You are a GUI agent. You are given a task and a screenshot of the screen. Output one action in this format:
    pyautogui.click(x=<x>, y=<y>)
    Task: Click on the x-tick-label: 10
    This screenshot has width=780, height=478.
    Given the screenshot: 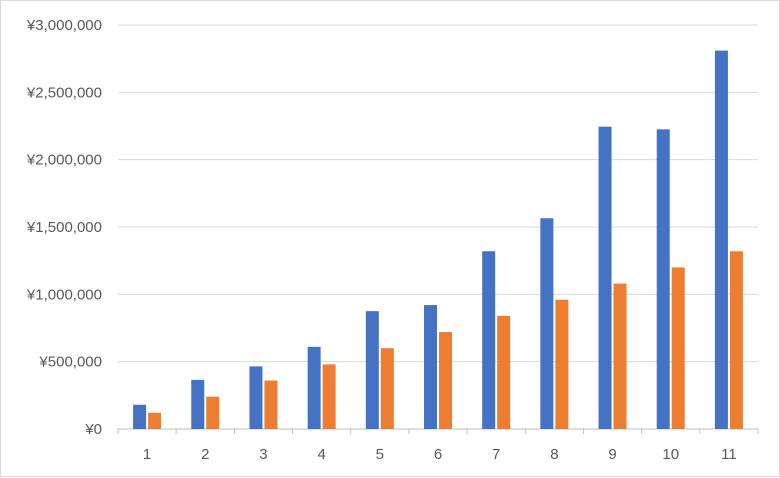 What is the action you would take?
    pyautogui.click(x=670, y=454)
    